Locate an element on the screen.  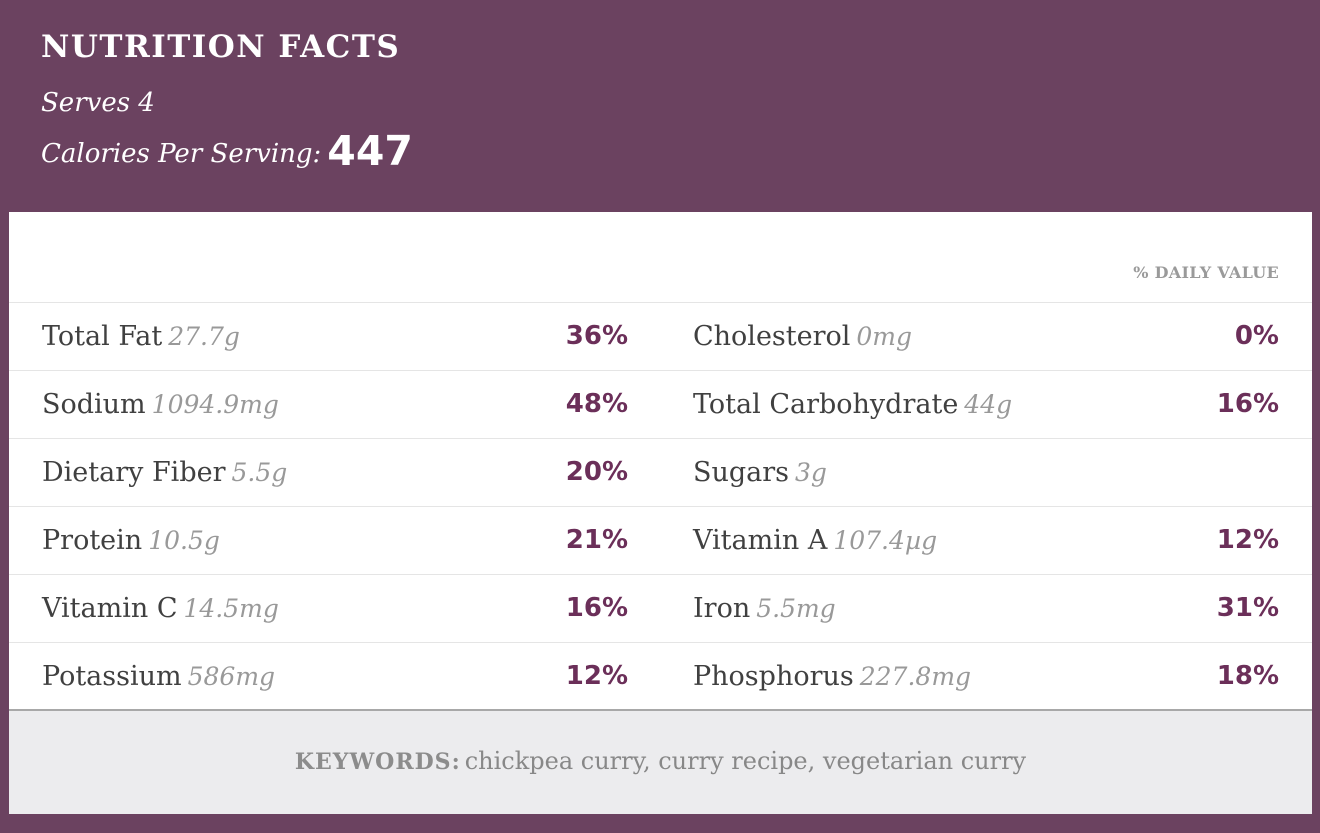
nutrient-amount: 1094.9mg is located at coordinates (215, 404).